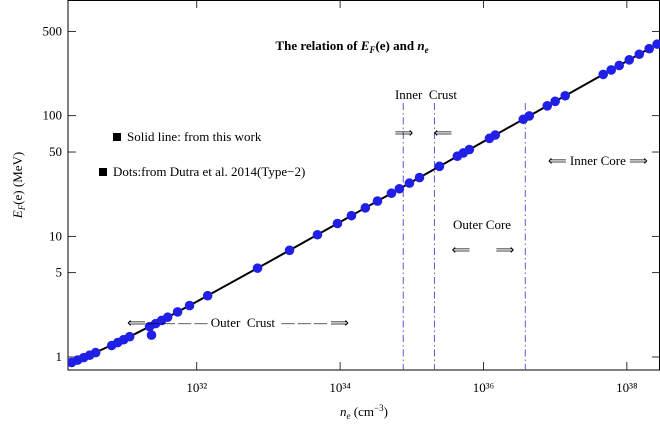  I want to click on x-axis-label: ne (cm−3), so click(364, 412).